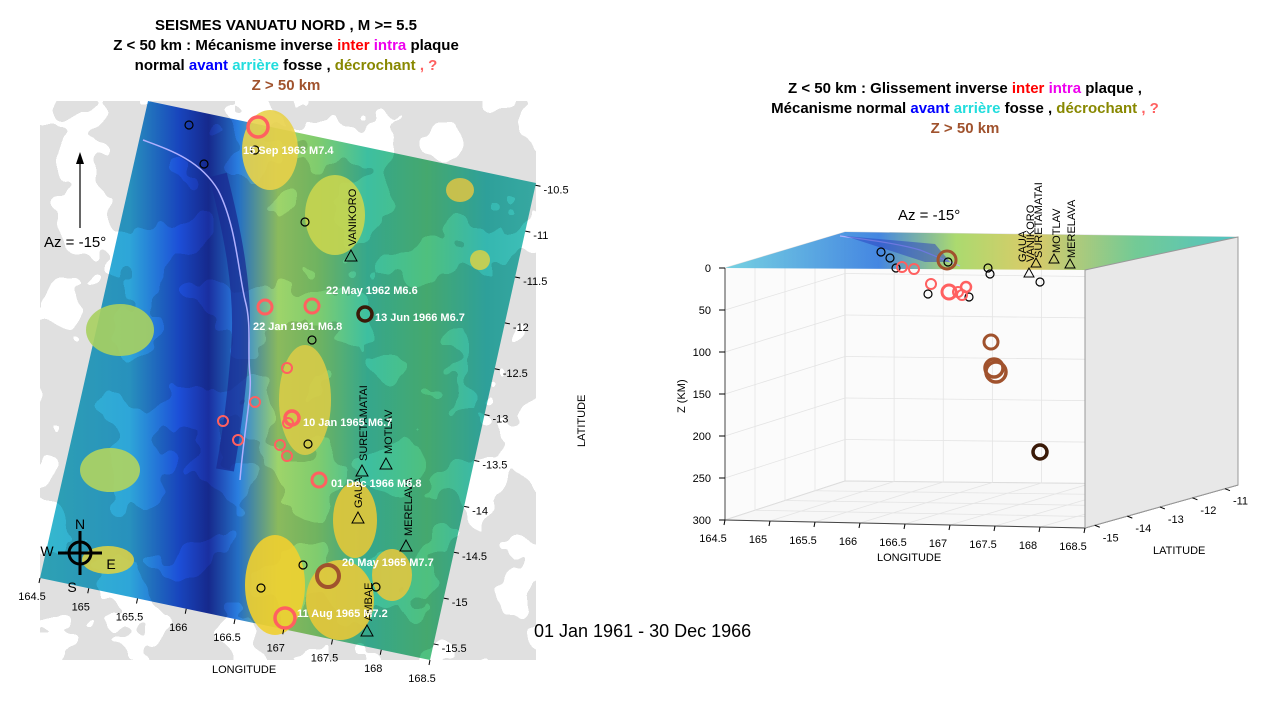  What do you see at coordinates (225, 45) in the screenshot?
I see `title-segment: Z < 50 km : Mécanisme inverse` at bounding box center [225, 45].